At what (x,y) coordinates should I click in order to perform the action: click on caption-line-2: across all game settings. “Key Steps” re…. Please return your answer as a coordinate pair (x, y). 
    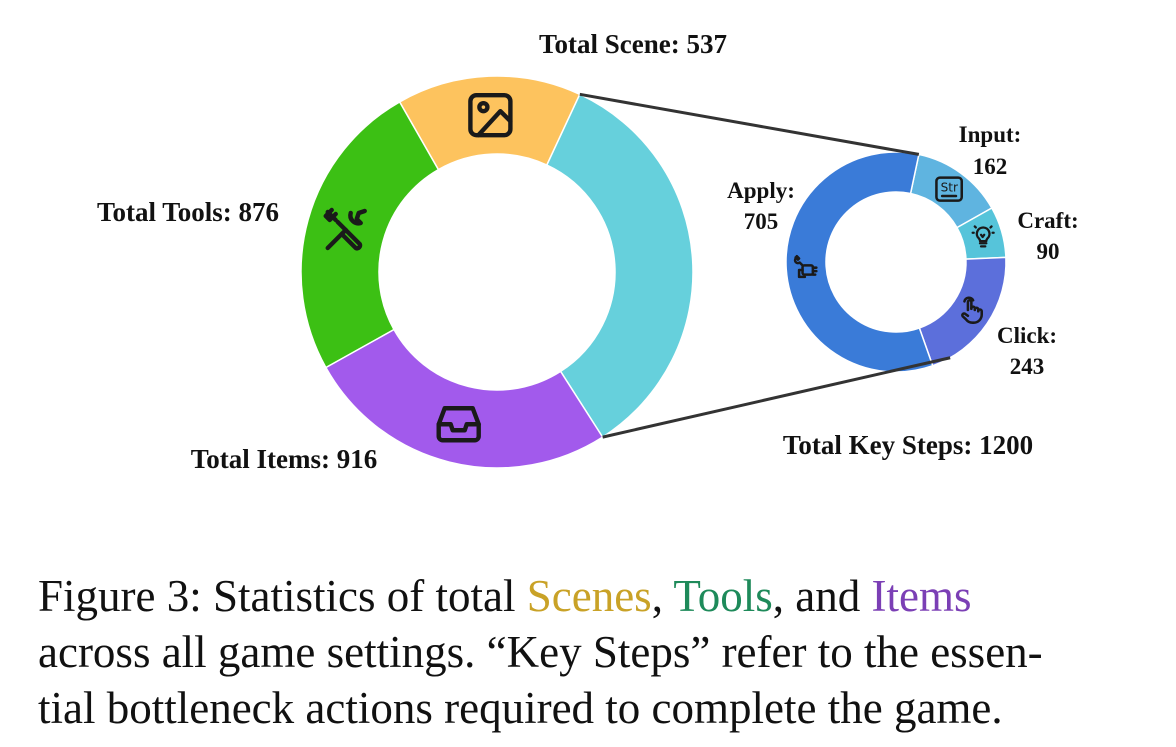
    Looking at the image, I should click on (540, 652).